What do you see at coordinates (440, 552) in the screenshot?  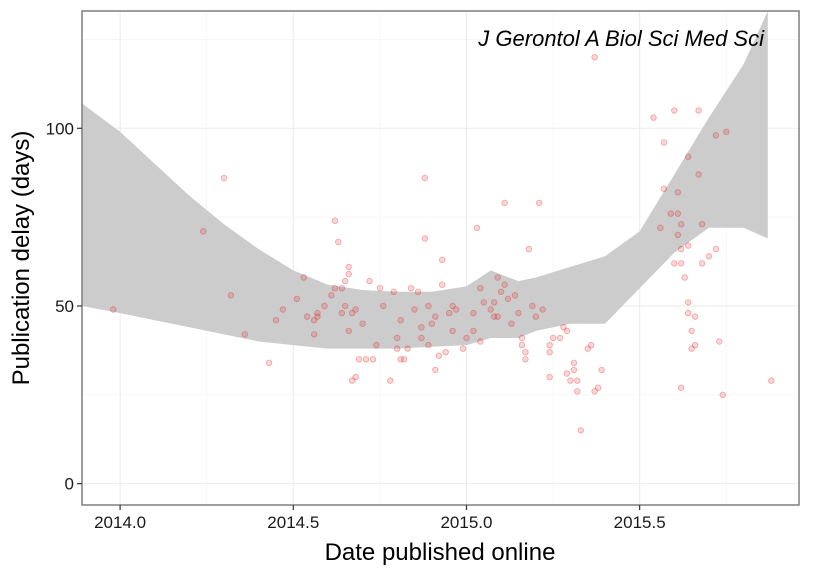 I see `x-axis-title: Date published online` at bounding box center [440, 552].